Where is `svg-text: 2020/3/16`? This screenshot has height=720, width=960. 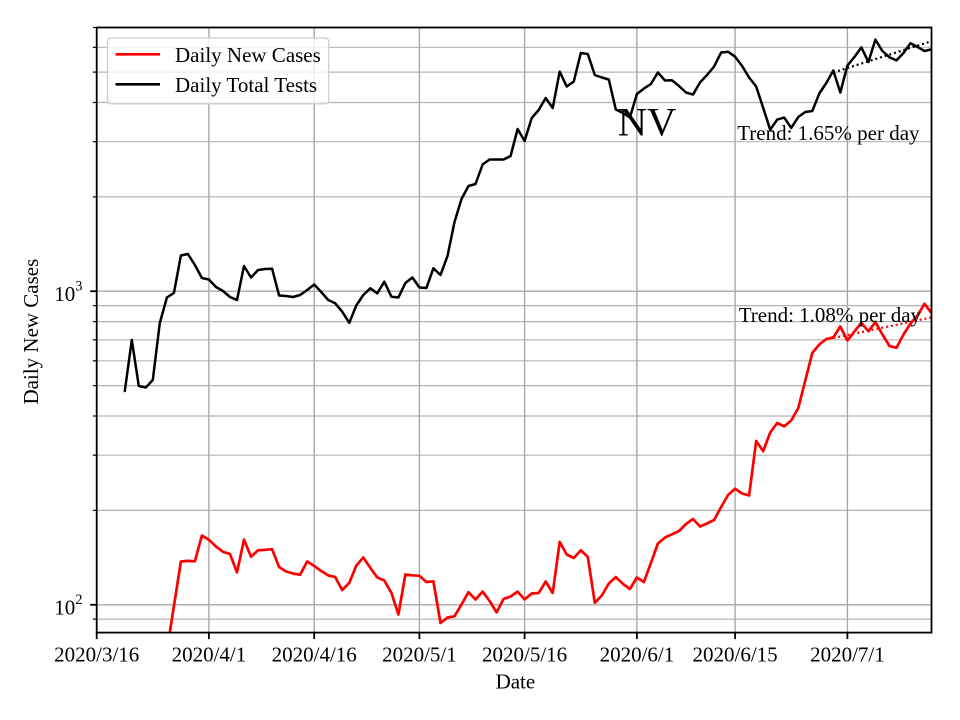 svg-text: 2020/3/16 is located at coordinates (96, 655).